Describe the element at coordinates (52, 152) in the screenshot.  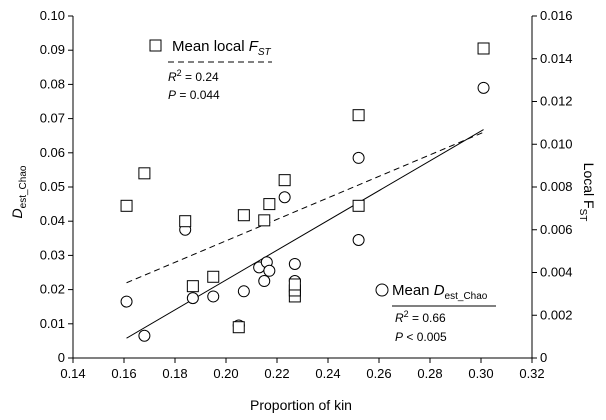
I see `y-left-tick-label: 0.06` at that location.